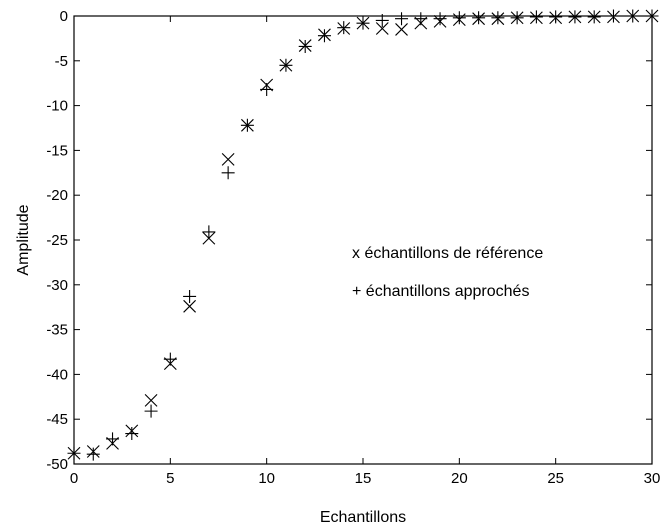  What do you see at coordinates (555, 478) in the screenshot?
I see `x-tick-label: 25` at bounding box center [555, 478].